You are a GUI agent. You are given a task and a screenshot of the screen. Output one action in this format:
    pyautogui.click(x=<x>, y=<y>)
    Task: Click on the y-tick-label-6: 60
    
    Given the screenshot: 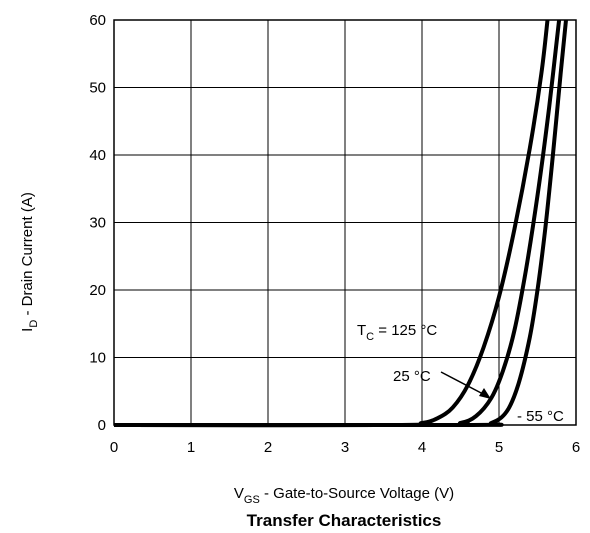 What is the action you would take?
    pyautogui.click(x=97, y=20)
    